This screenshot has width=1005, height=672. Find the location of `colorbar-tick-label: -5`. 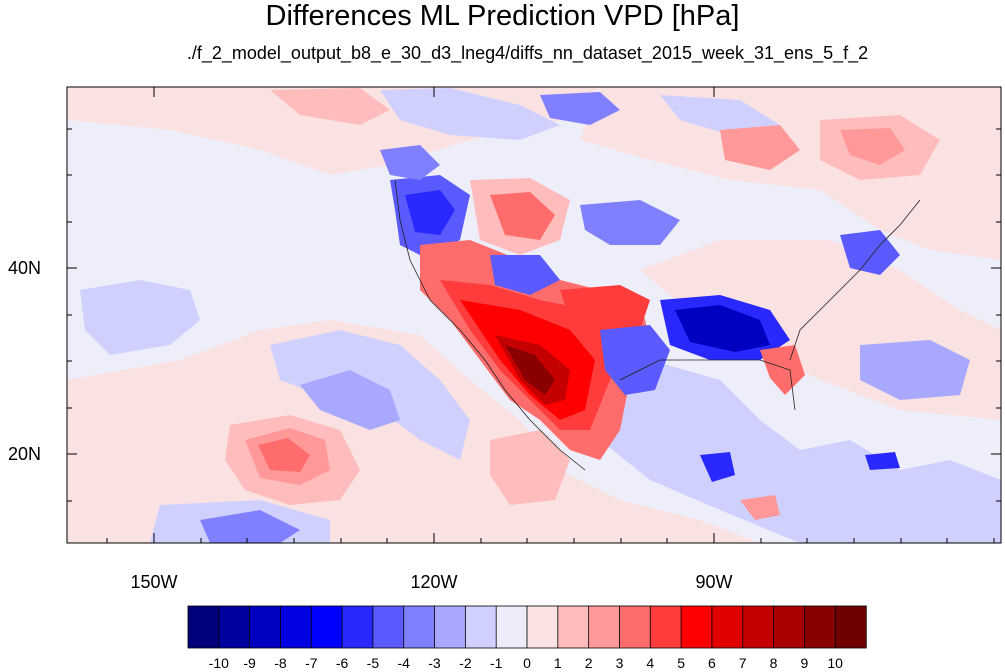

colorbar-tick-label: -5 is located at coordinates (373, 663).